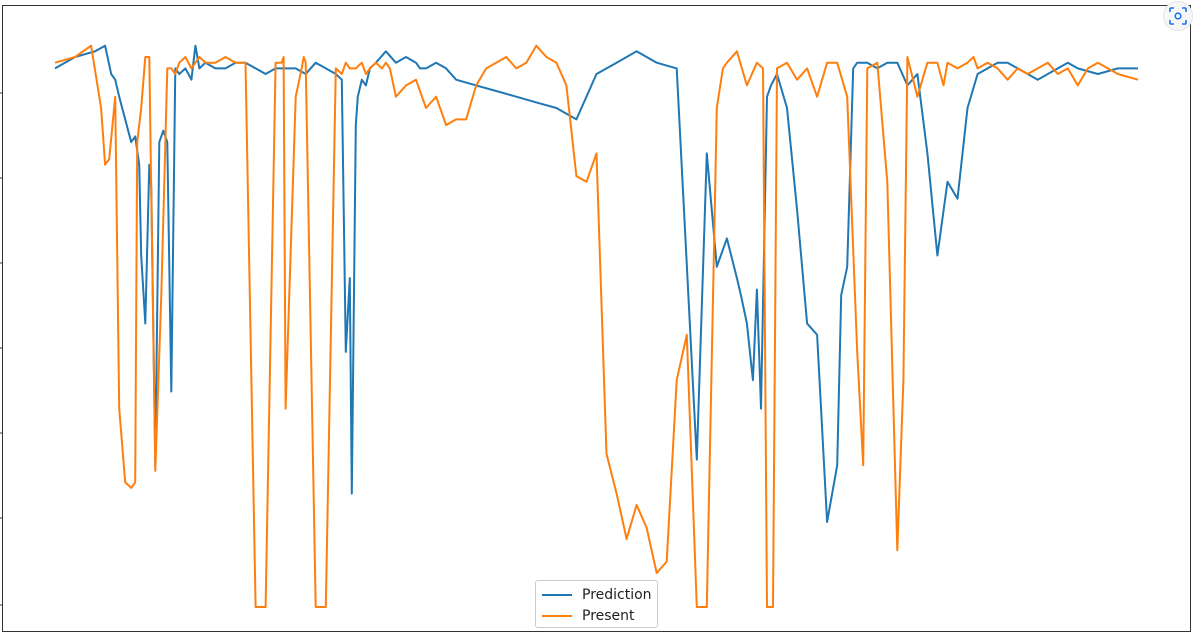 The height and width of the screenshot is (635, 1193). I want to click on lens-icon-glyph, so click(1178, 16).